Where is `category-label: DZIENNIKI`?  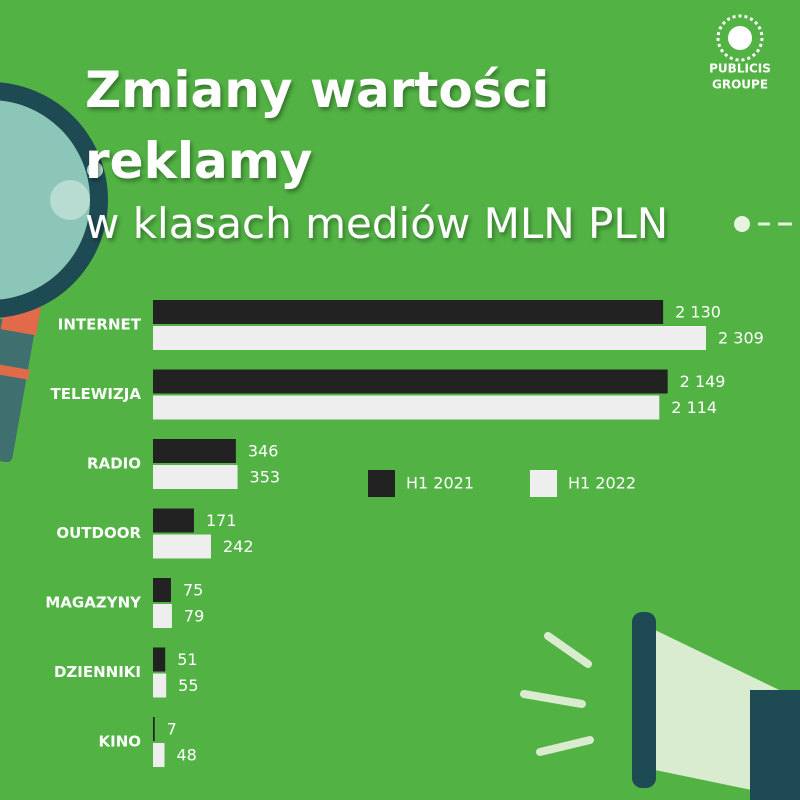 category-label: DZIENNIKI is located at coordinates (97, 672).